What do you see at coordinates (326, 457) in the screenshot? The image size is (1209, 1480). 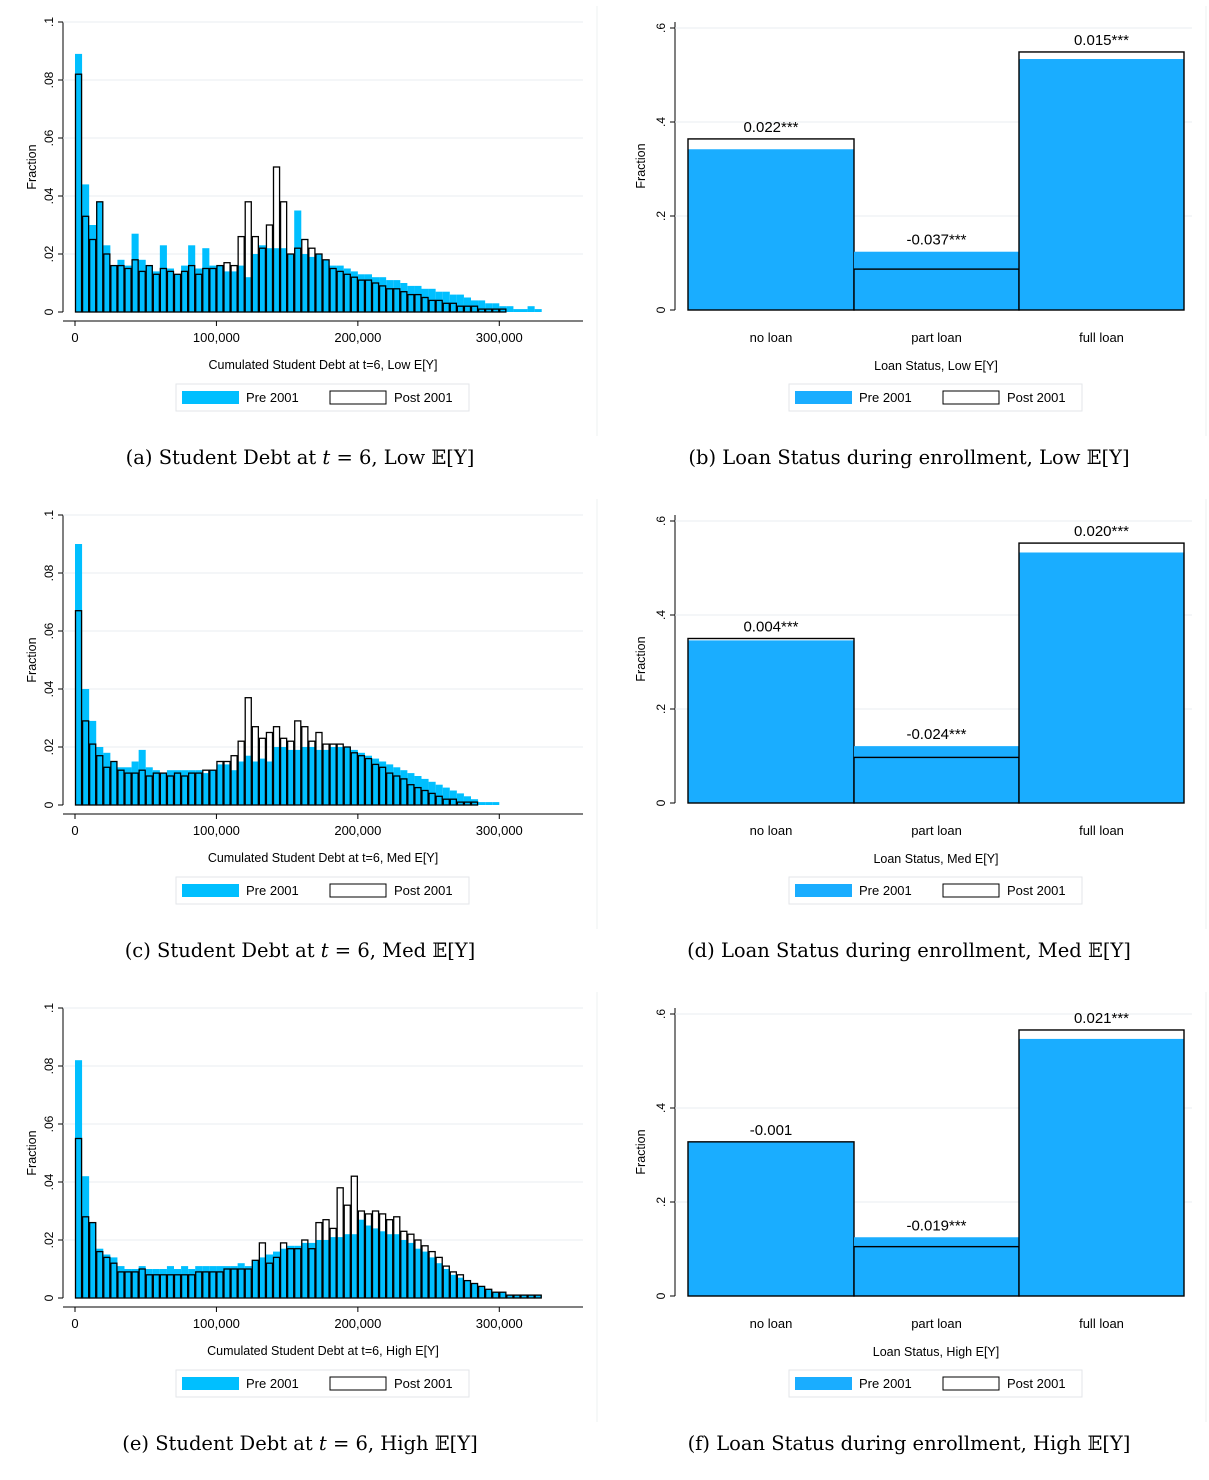 I see `caption-a-math: t` at bounding box center [326, 457].